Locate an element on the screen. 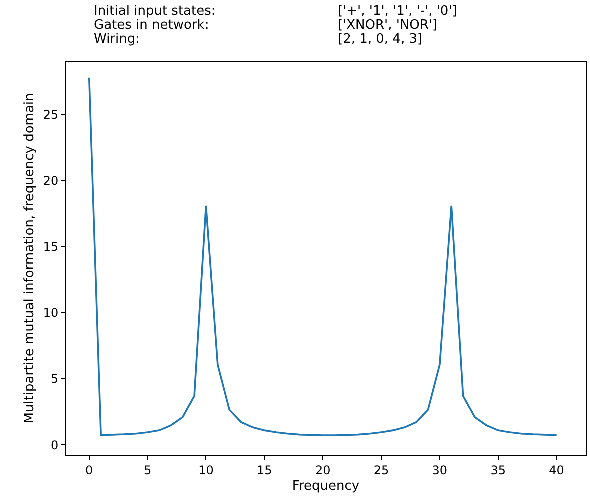 The width and height of the screenshot is (590, 498). x-tick-label: 30 is located at coordinates (440, 470).